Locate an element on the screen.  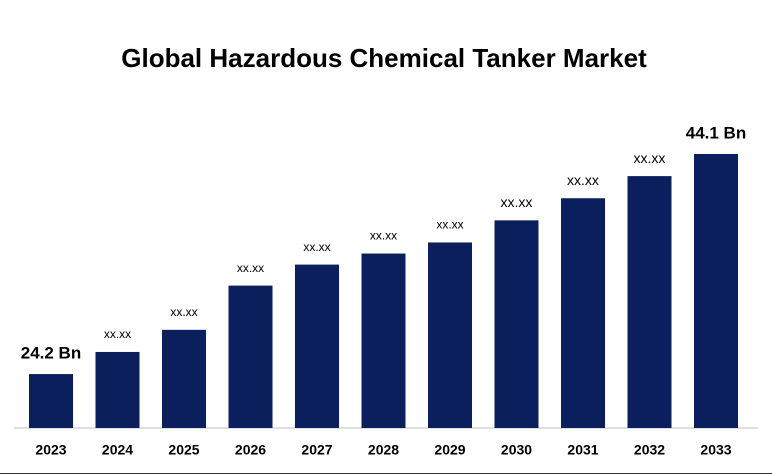
chart-title: Global Hazardous Chemical Tanker Market is located at coordinates (384, 58).